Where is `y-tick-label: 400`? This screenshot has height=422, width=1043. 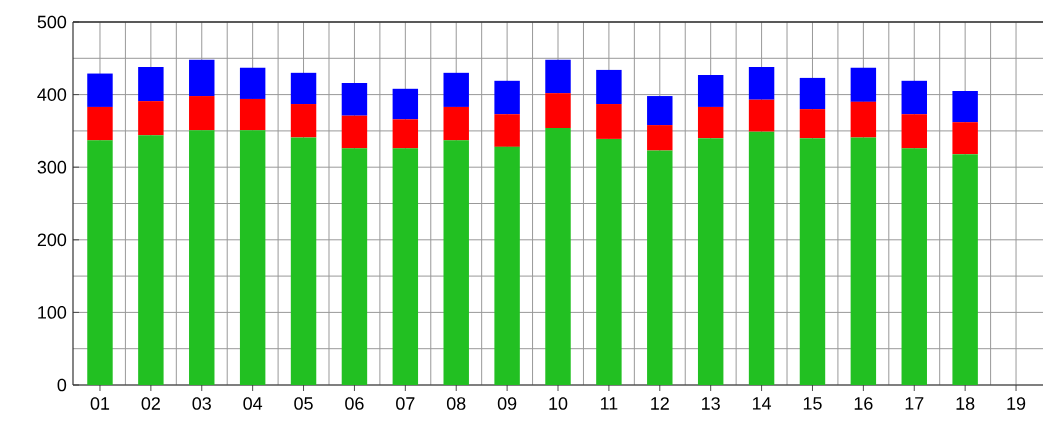
y-tick-label: 400 is located at coordinates (52, 94).